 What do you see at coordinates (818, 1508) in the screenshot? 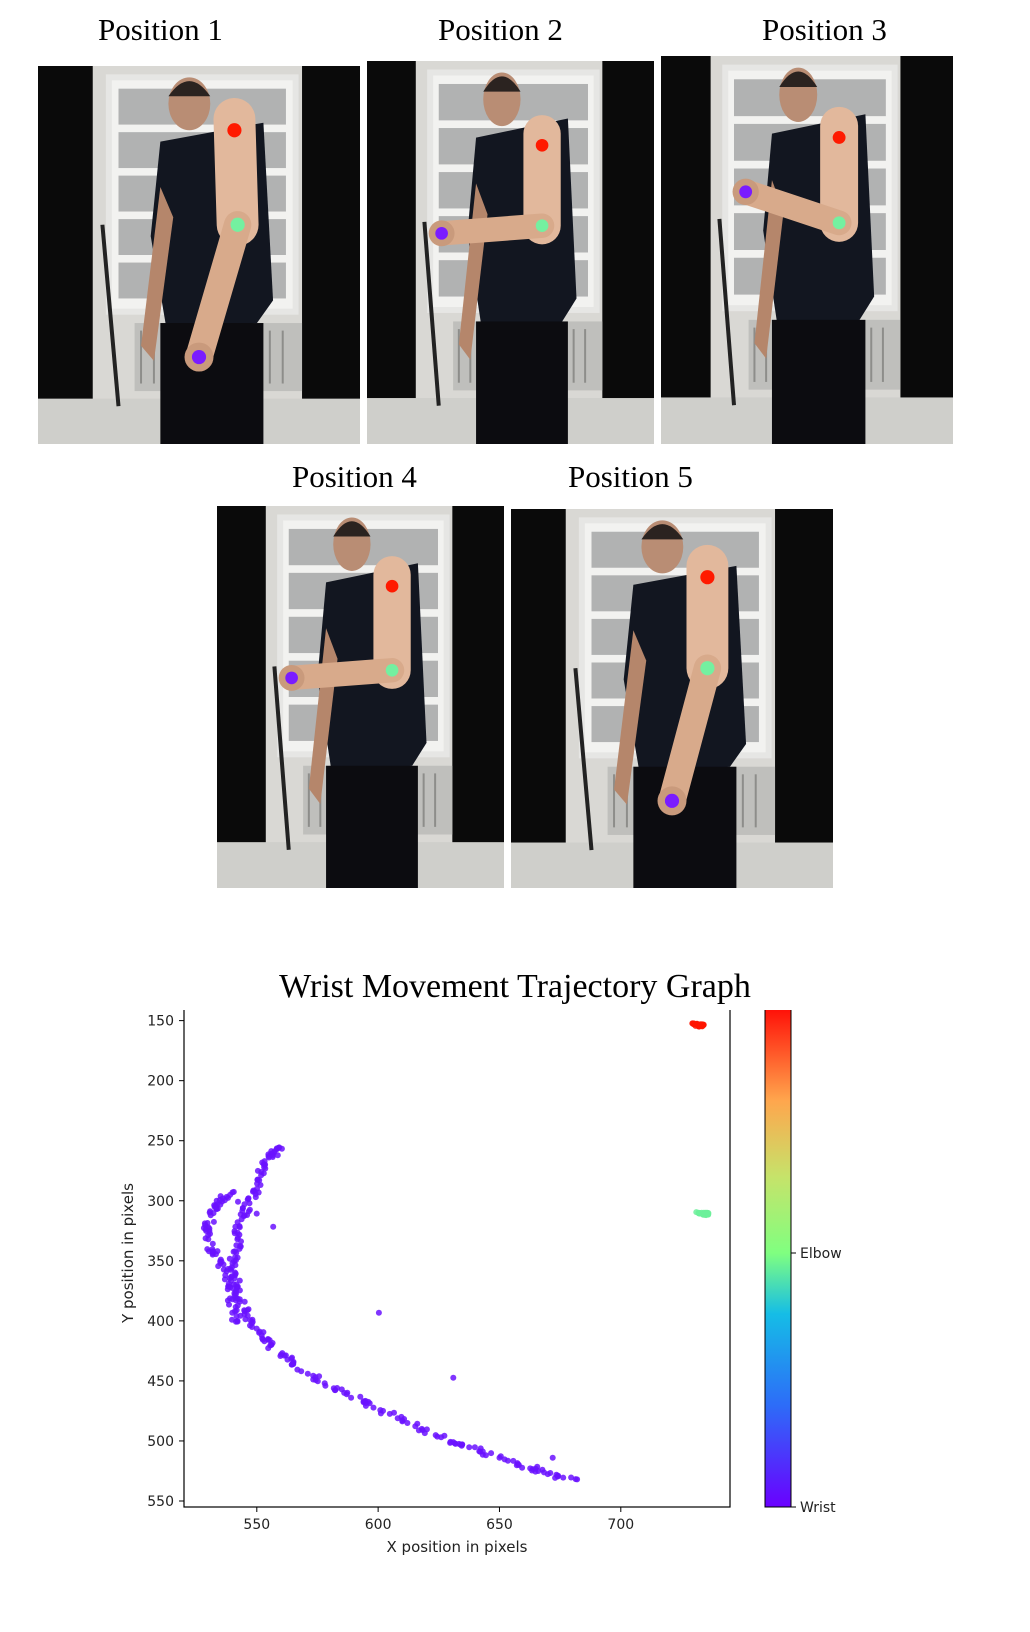
I see `colorbar-label-wrist: Wrist` at bounding box center [818, 1508].